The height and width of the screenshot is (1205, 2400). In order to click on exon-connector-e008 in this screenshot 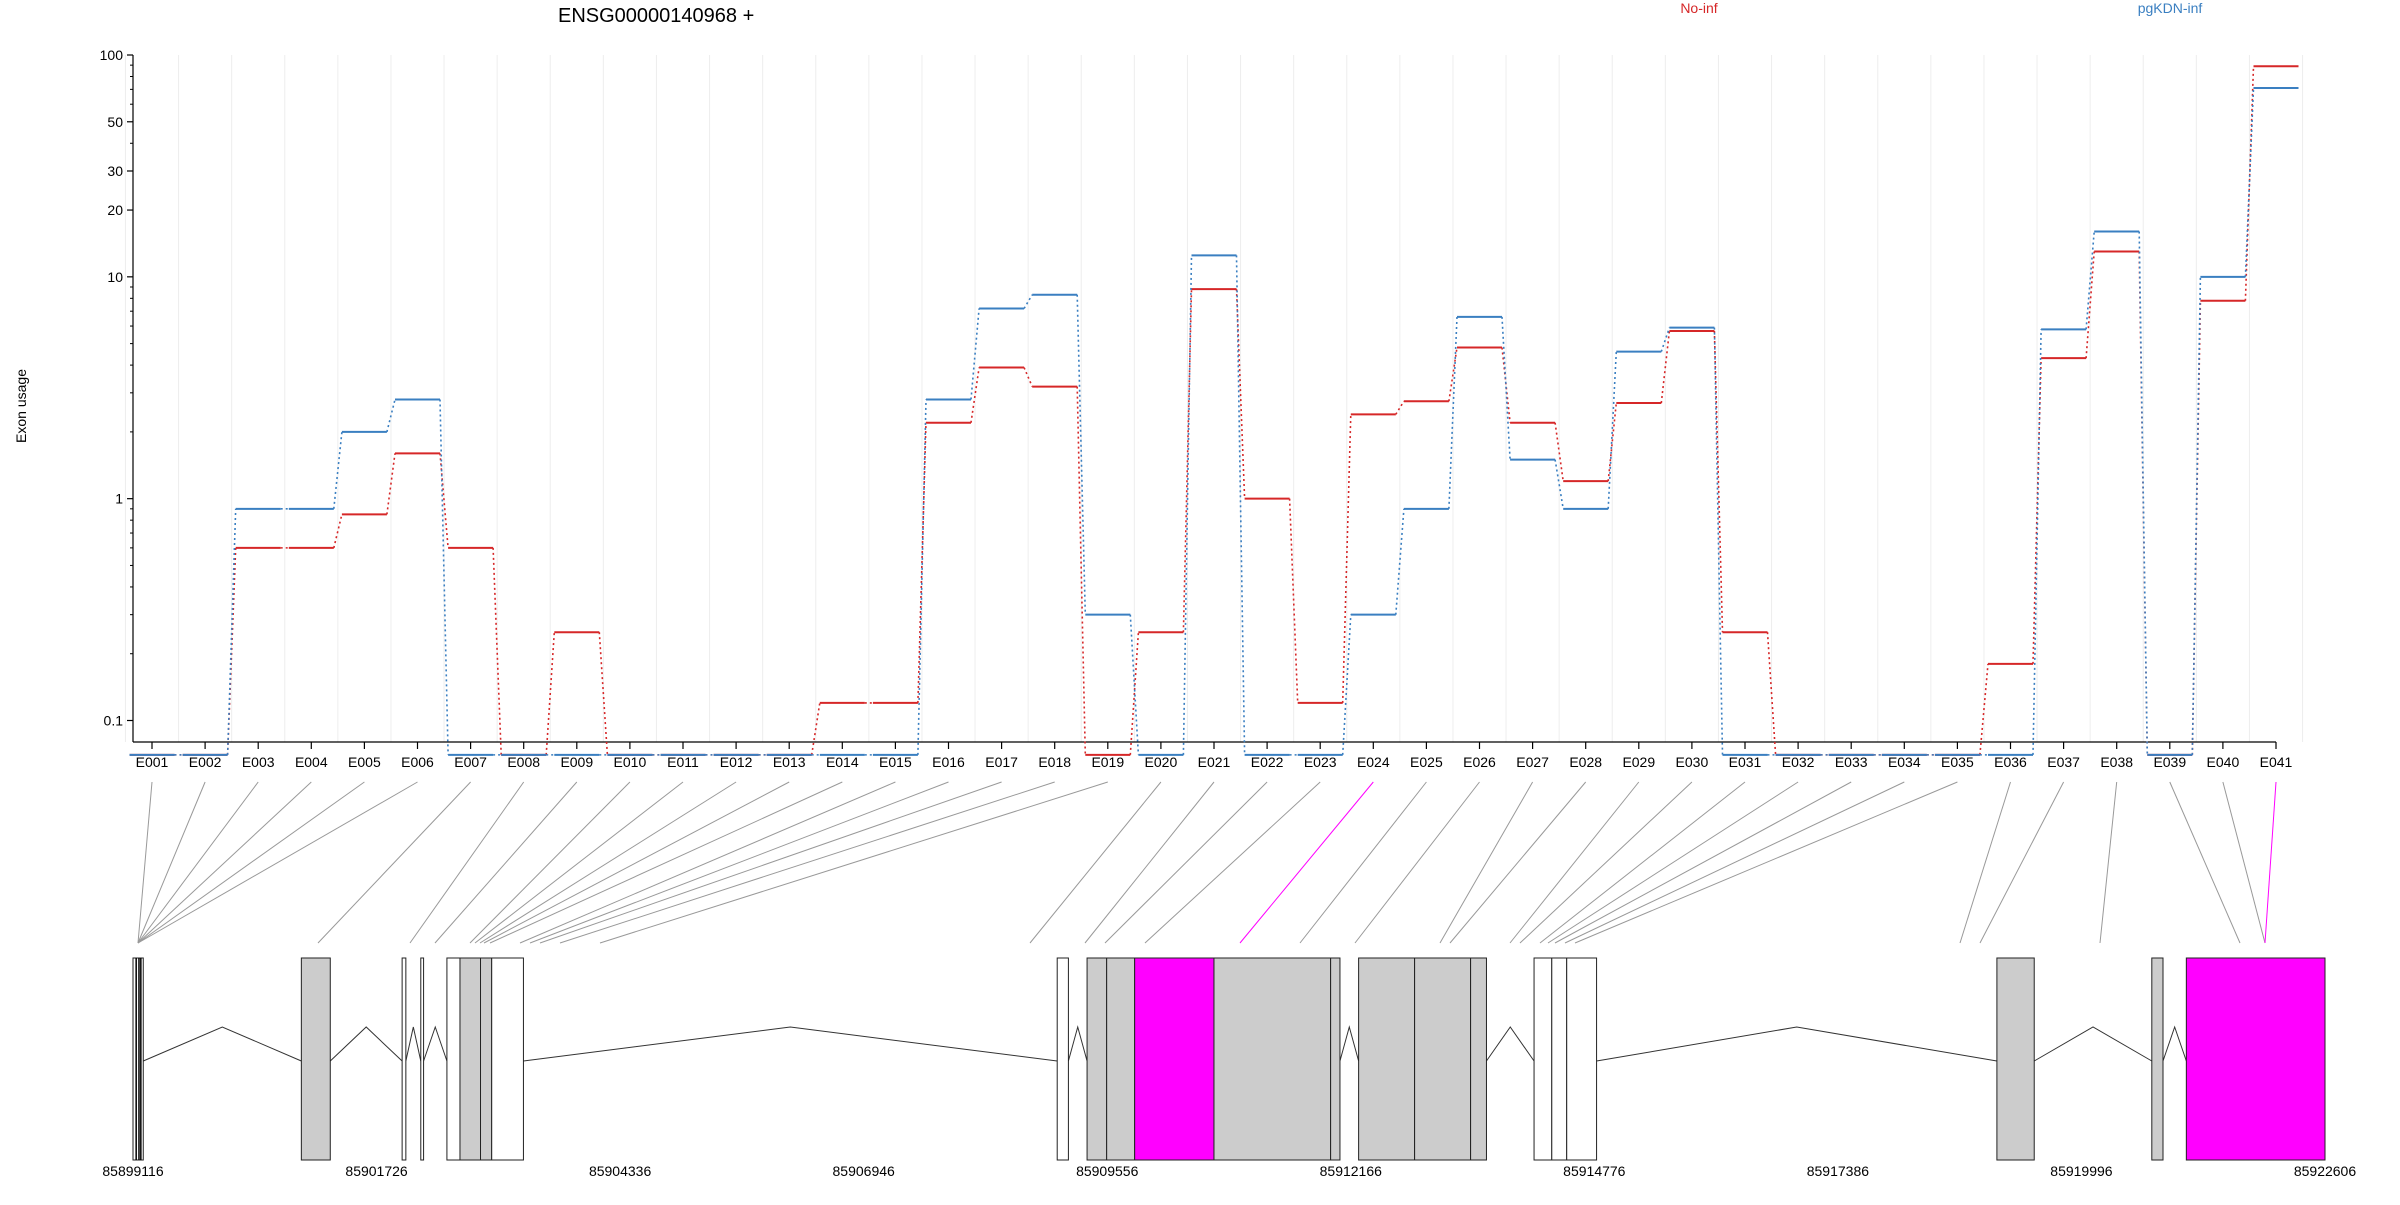, I will do `click(467, 862)`.